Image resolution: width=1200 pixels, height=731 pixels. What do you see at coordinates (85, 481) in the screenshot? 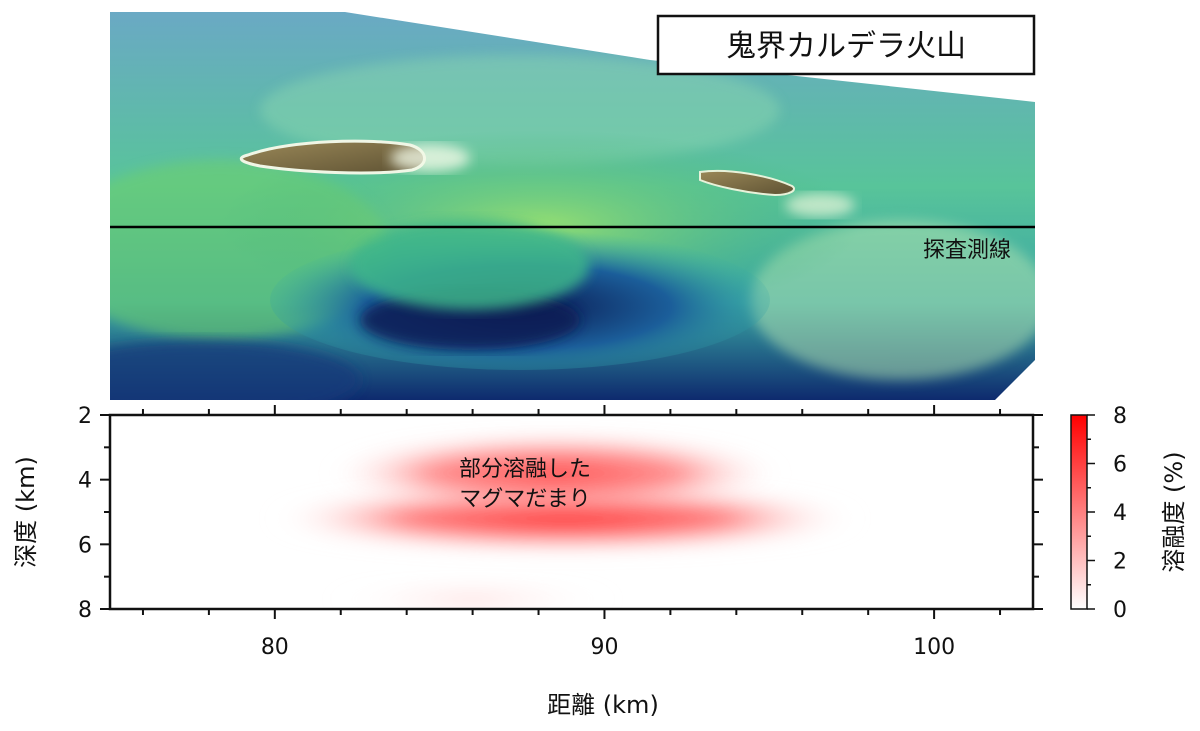
I see `y-tick-label: 4` at bounding box center [85, 481].